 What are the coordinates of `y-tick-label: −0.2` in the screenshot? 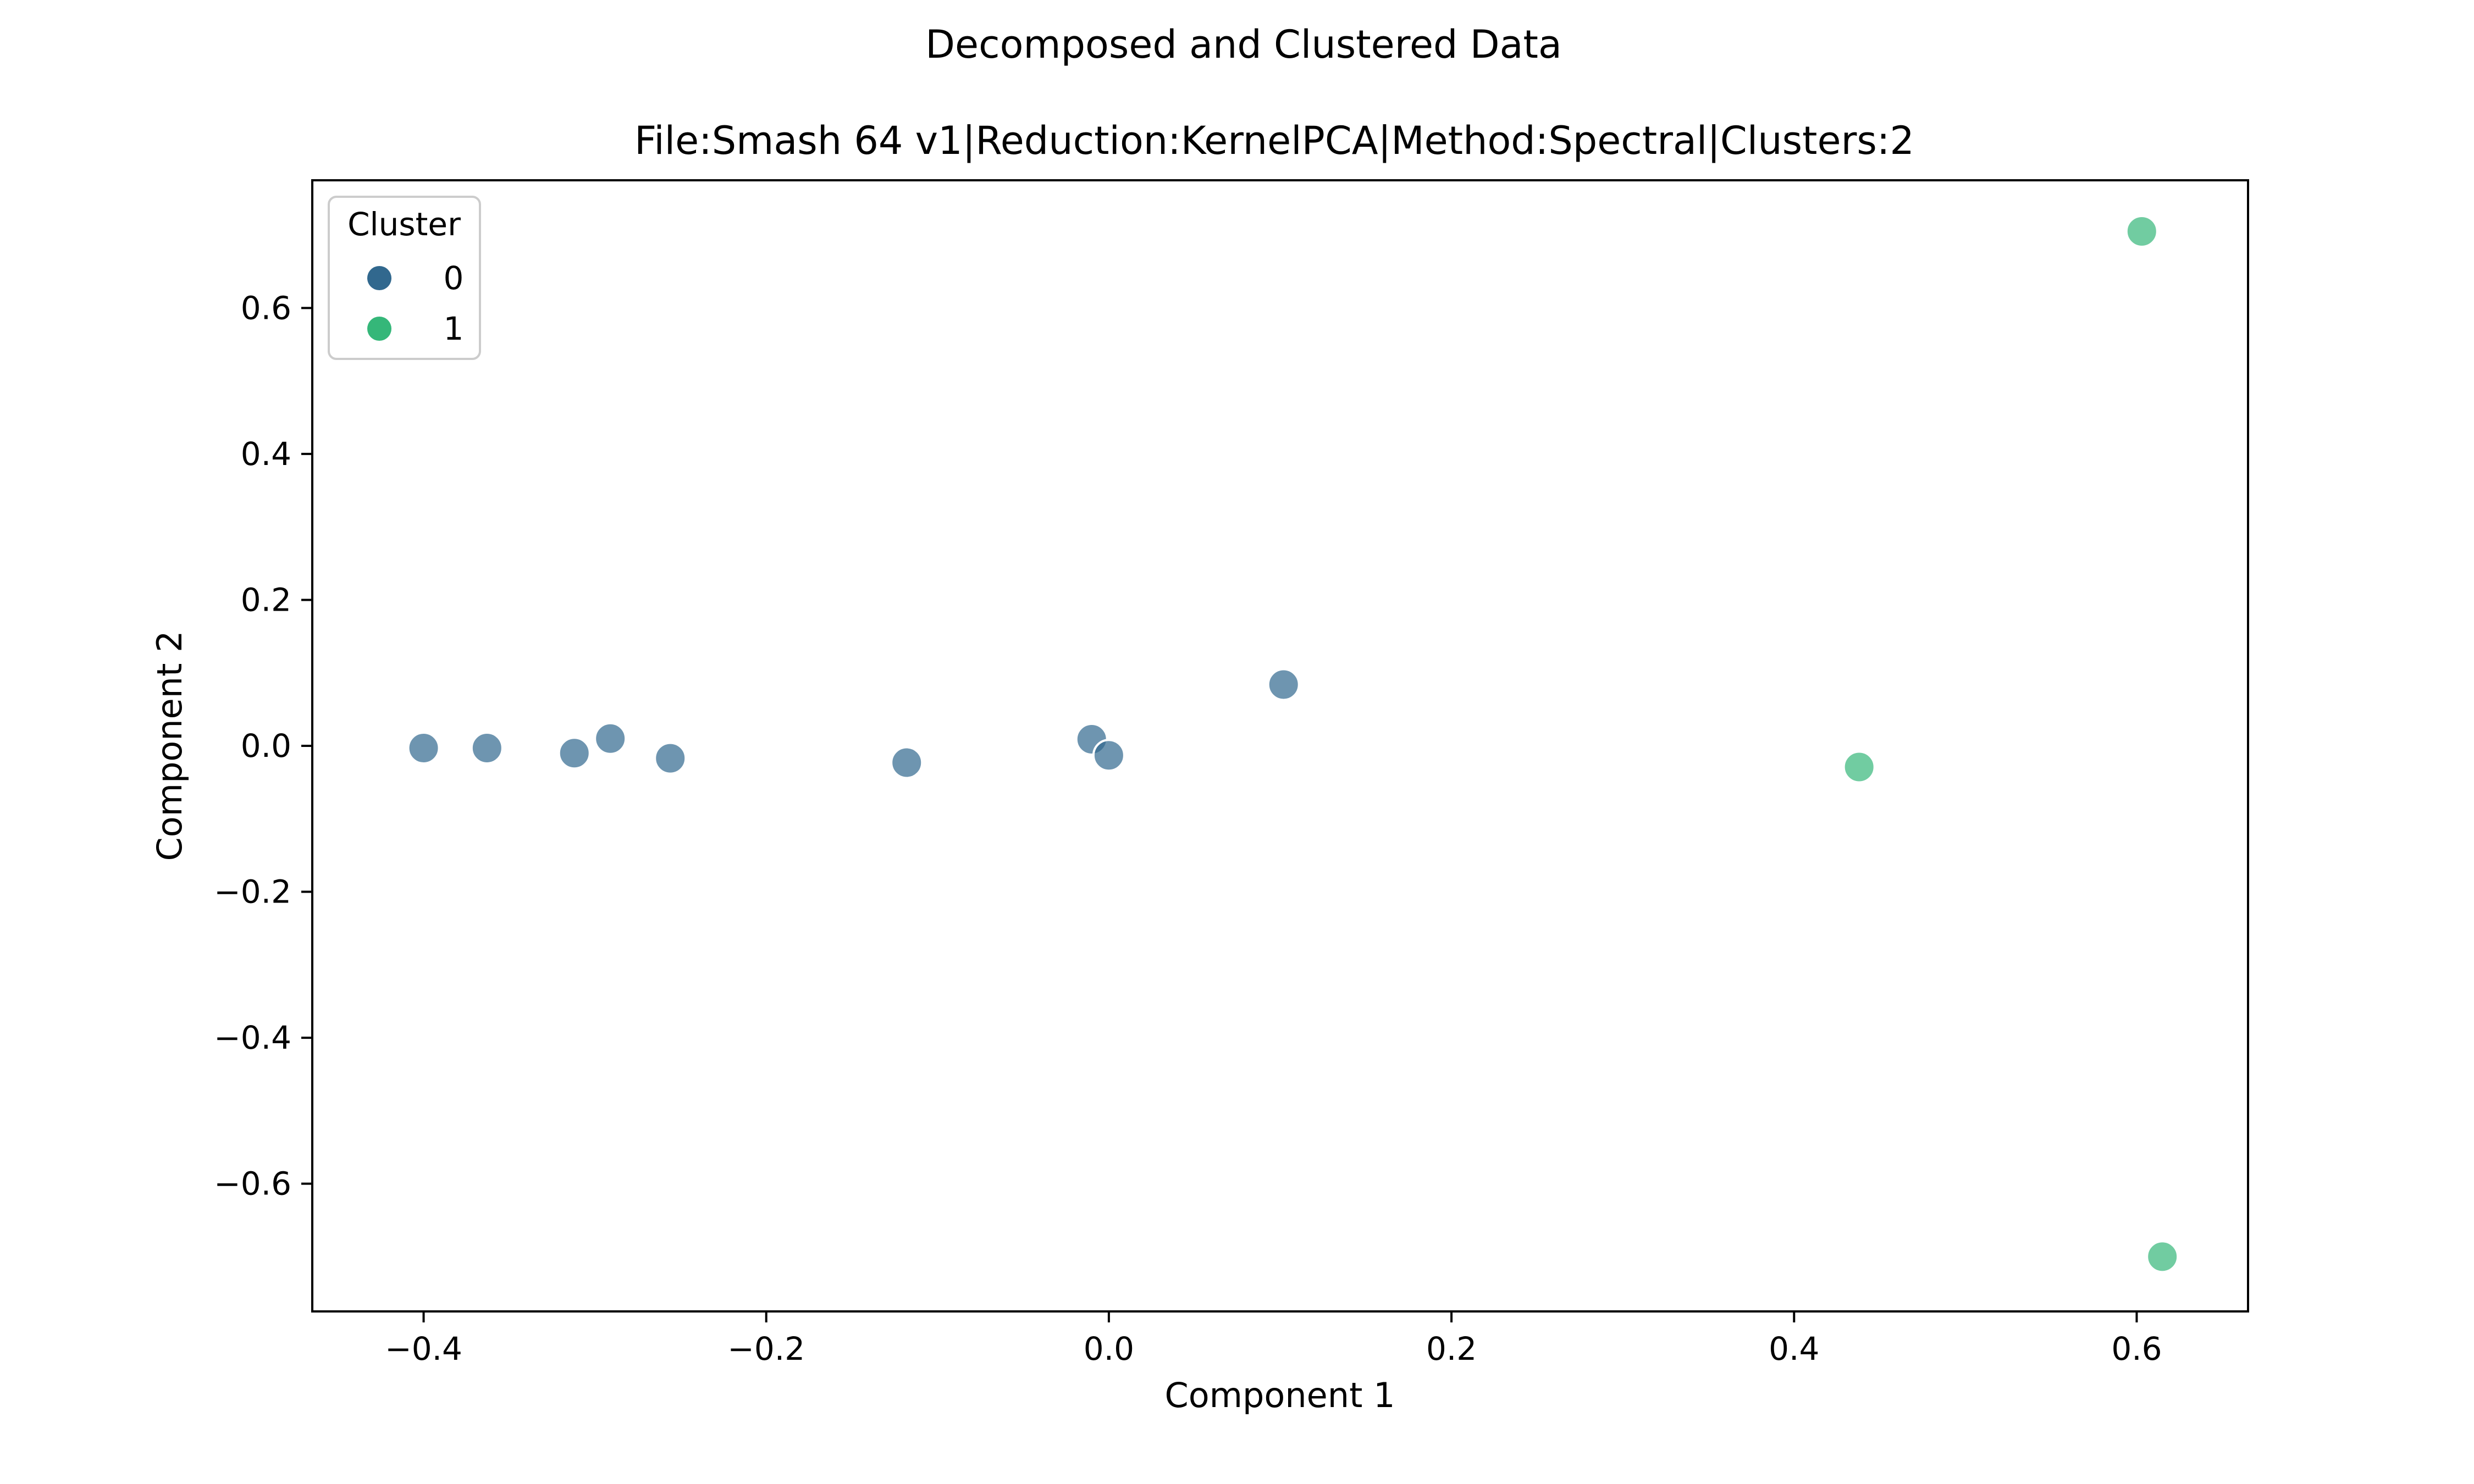 It's located at (253, 892).